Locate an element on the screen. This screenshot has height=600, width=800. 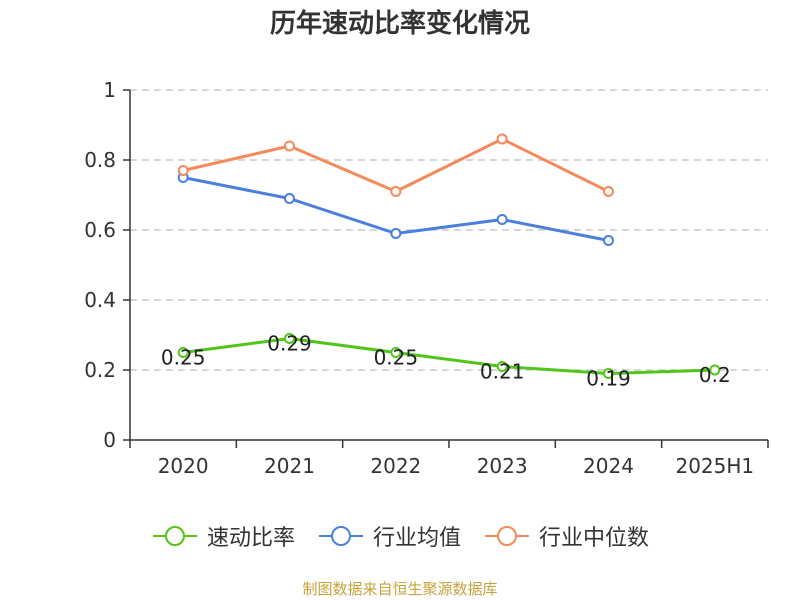
data-label: 0.21 is located at coordinates (502, 372).